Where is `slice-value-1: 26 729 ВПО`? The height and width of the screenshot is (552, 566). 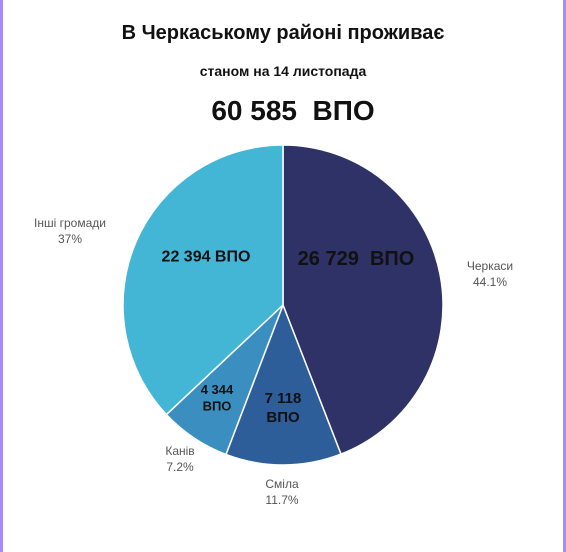
slice-value-1: 26 729 ВПО is located at coordinates (356, 259).